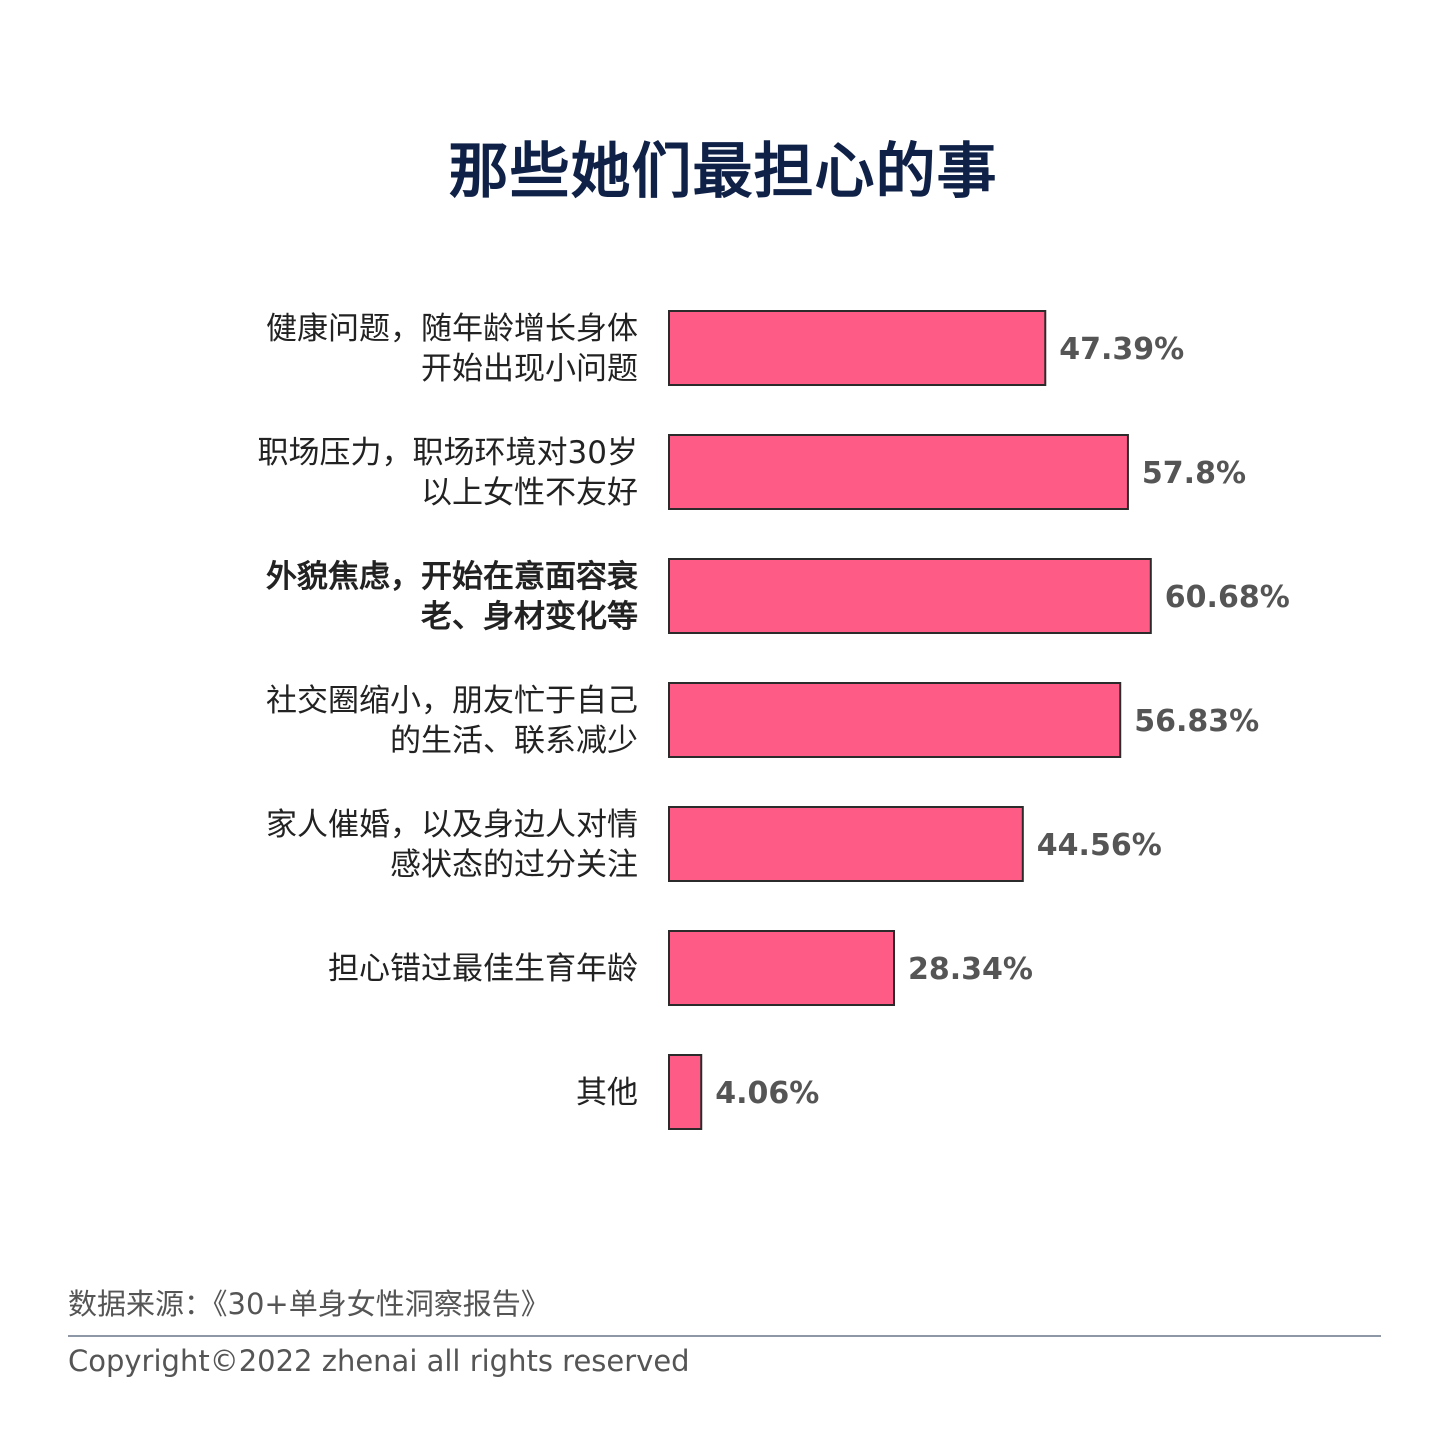 The image size is (1446, 1440). I want to click on value-label-0: 47.39%, so click(1121, 349).